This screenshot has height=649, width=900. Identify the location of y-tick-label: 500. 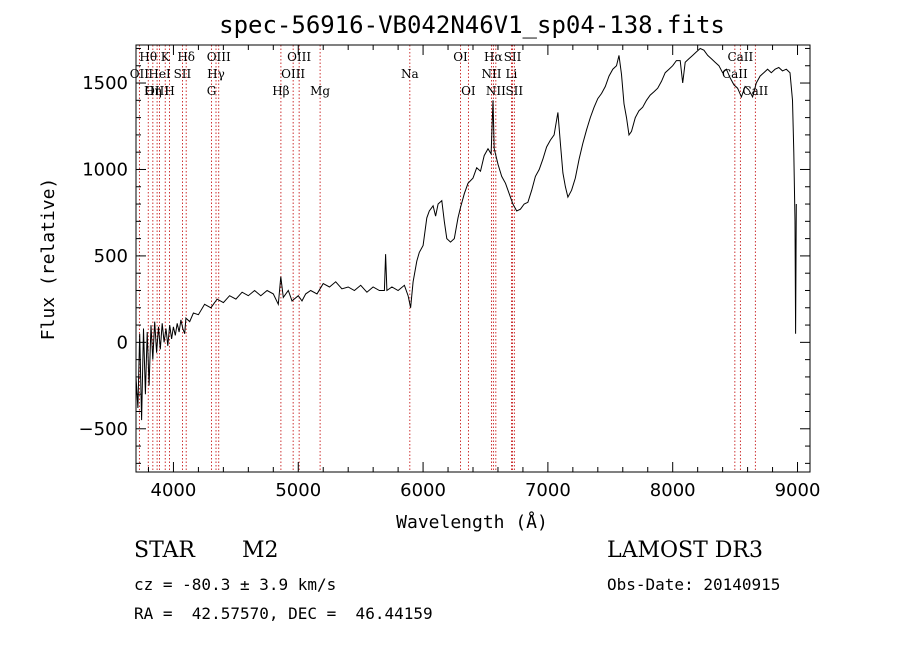
(111, 256).